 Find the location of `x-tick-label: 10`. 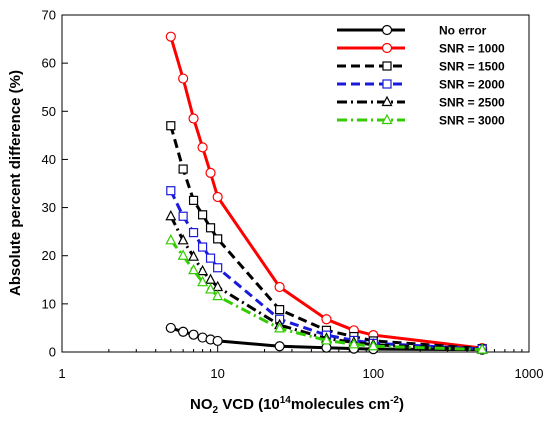

x-tick-label: 10 is located at coordinates (217, 373).